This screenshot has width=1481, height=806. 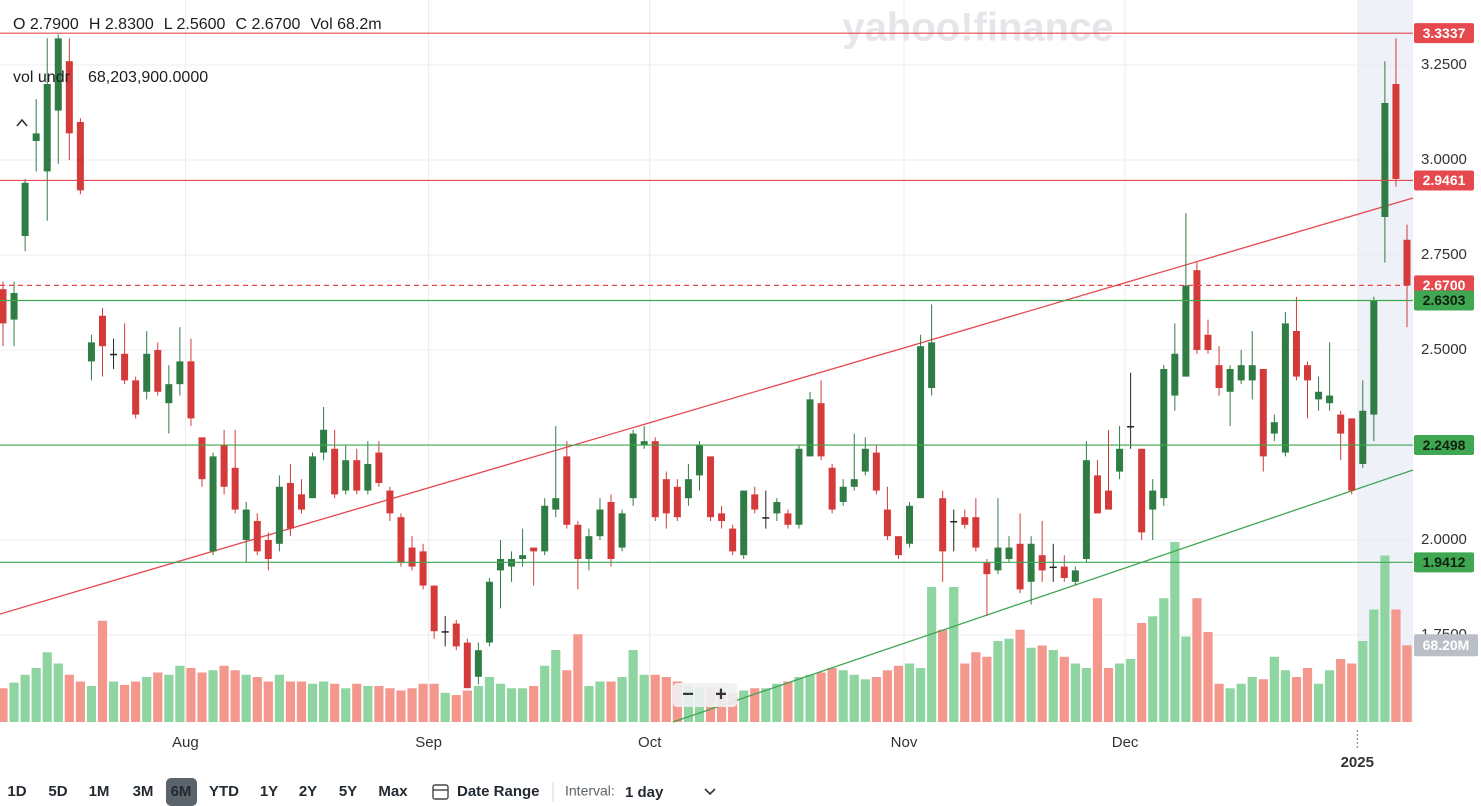 What do you see at coordinates (308, 791) in the screenshot?
I see `range-button: 2Y` at bounding box center [308, 791].